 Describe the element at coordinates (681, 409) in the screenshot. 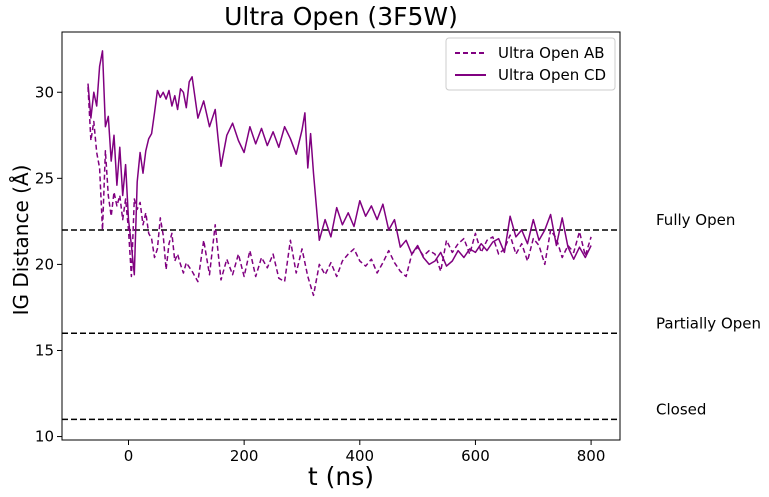

I see `reference-label-closed: Closed` at that location.